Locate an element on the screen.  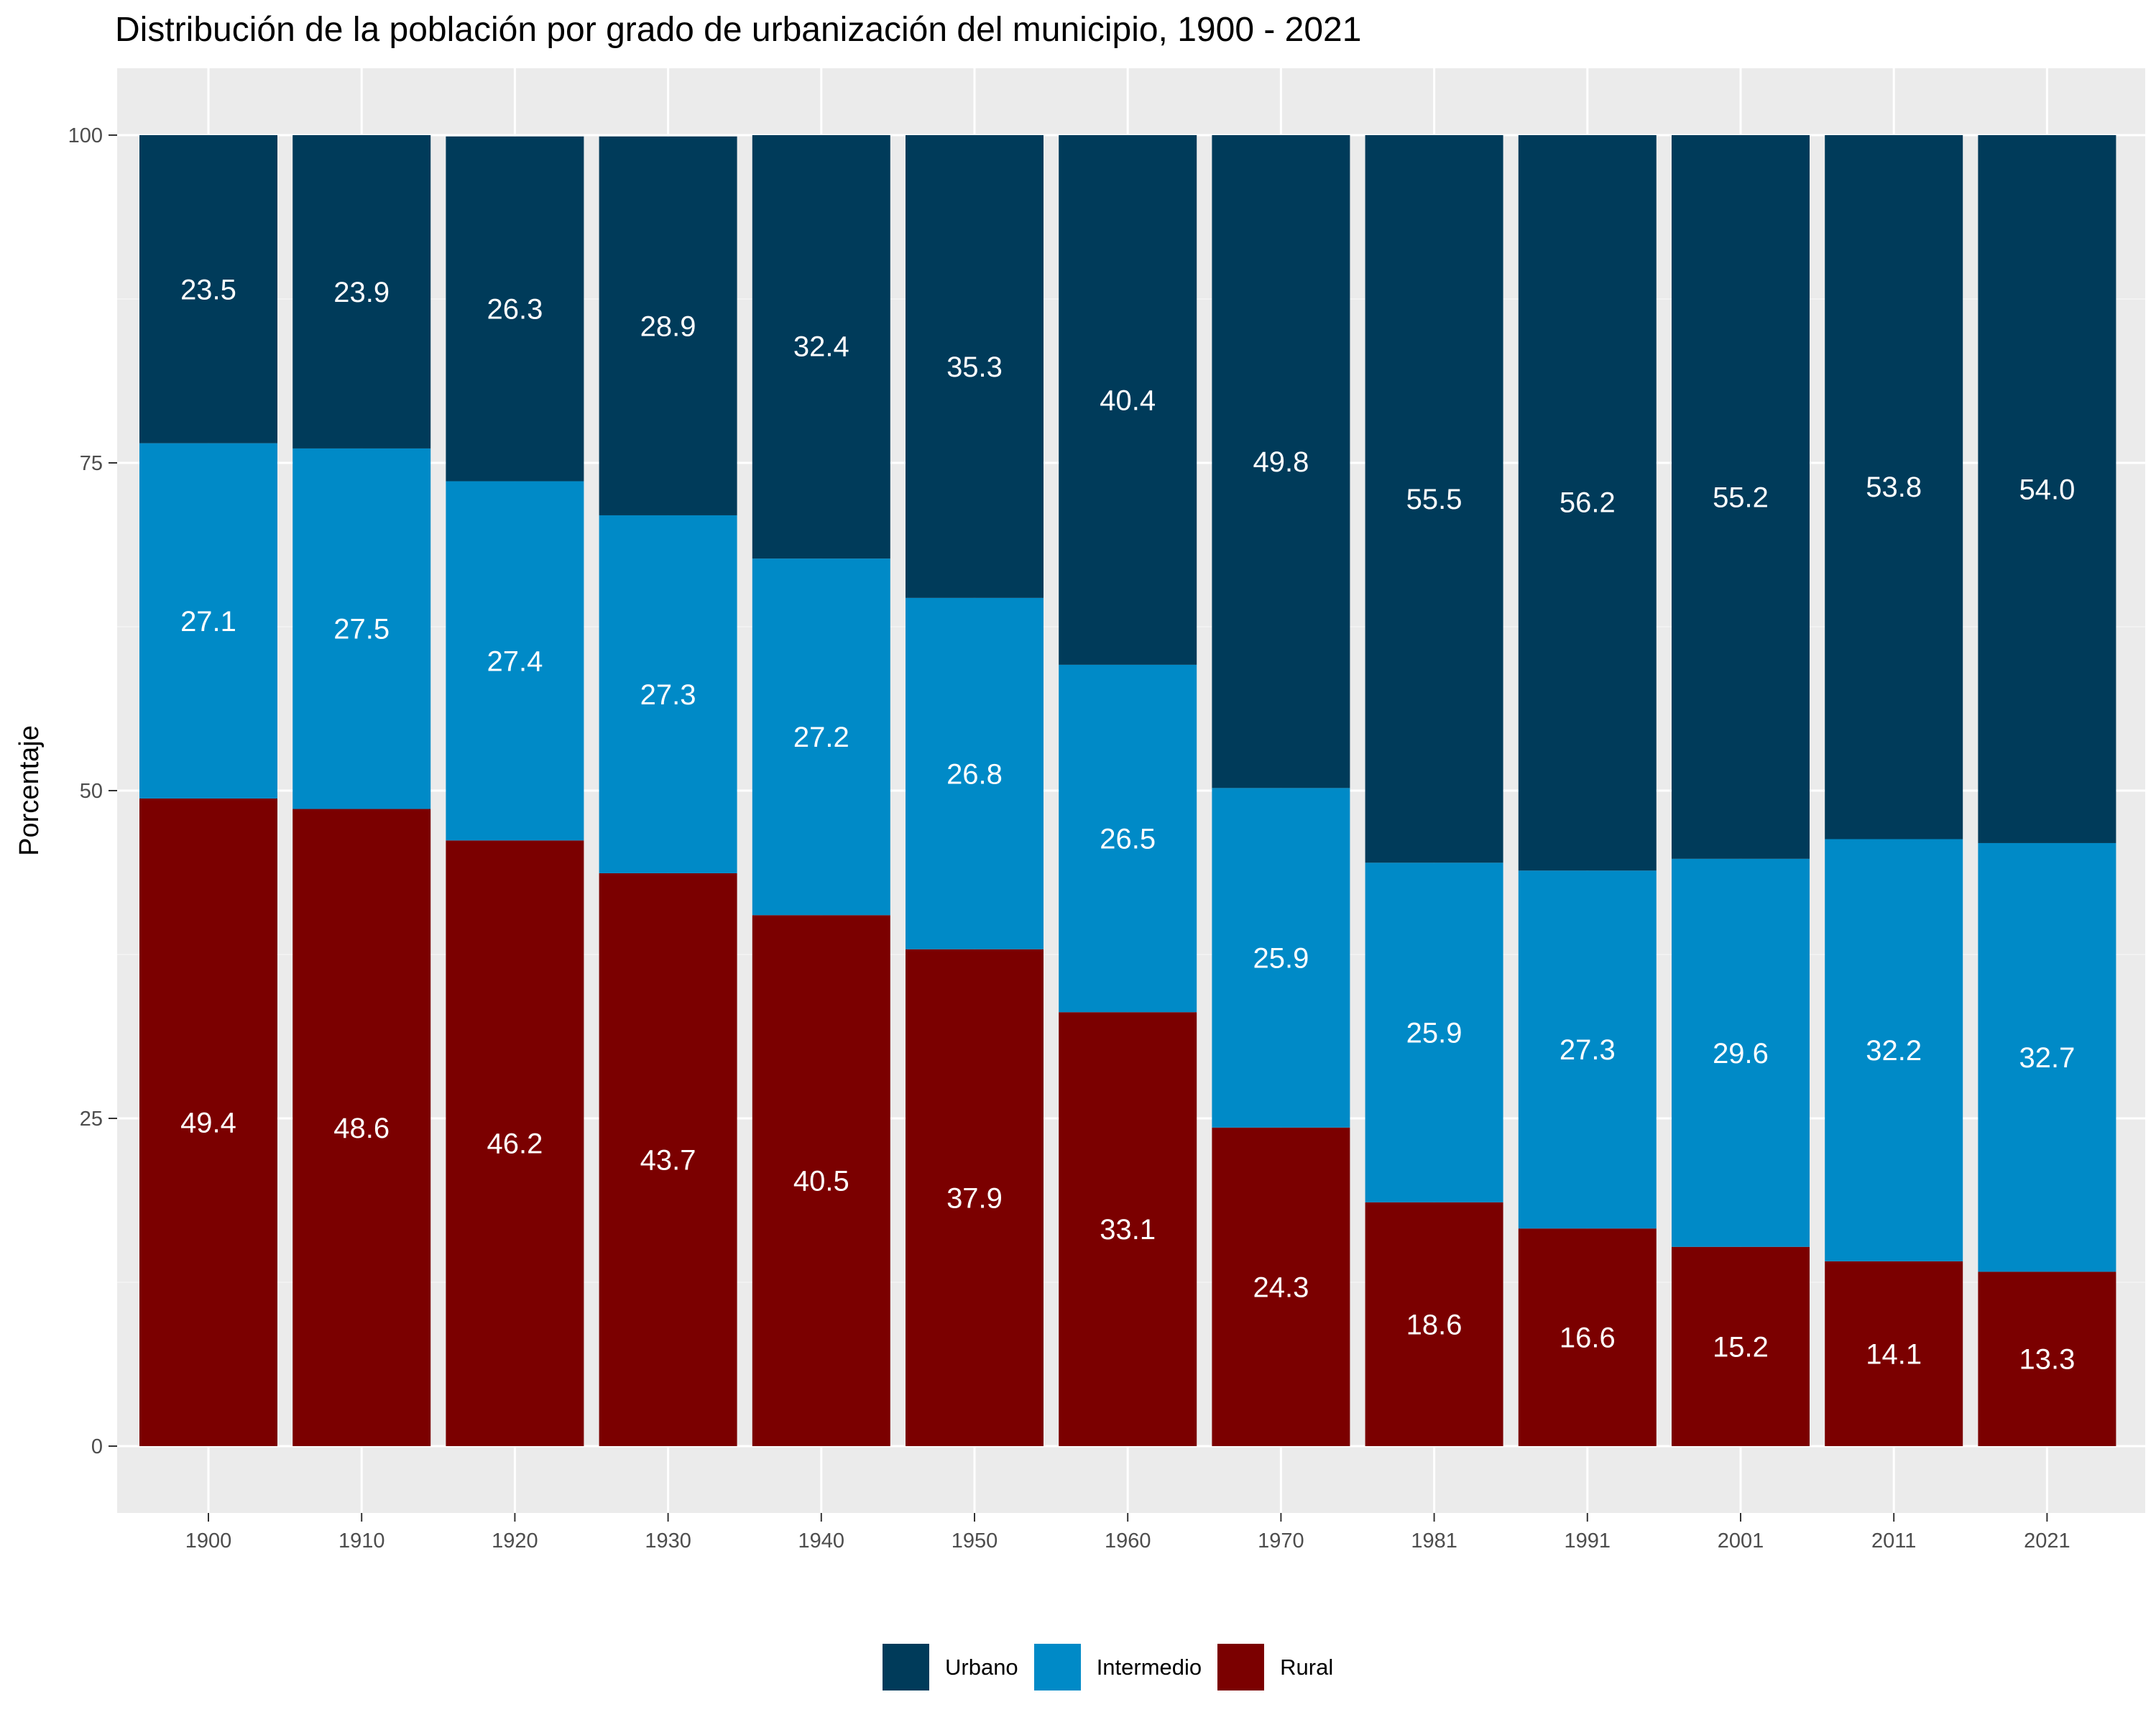
bar-segment-rural-1970 is located at coordinates (1281, 1286).